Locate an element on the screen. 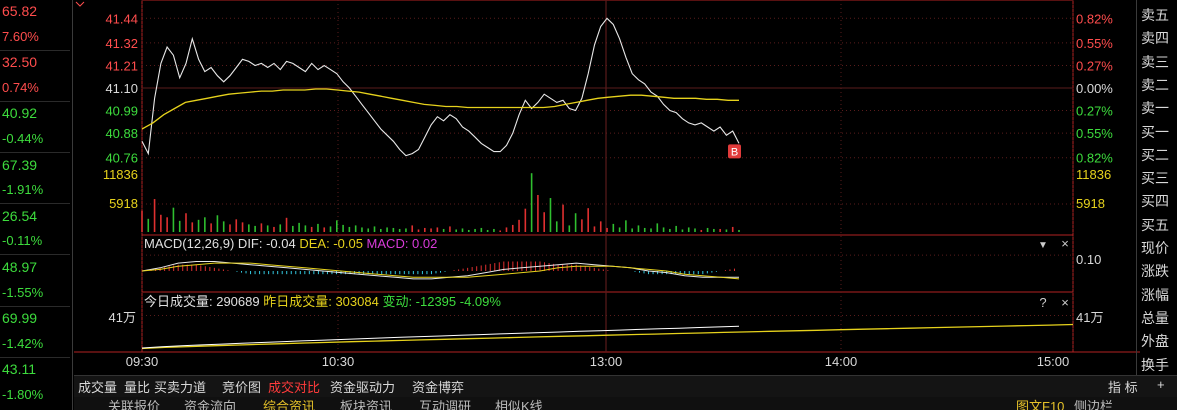 The image size is (1177, 410). tab-4: 成交对比 is located at coordinates (294, 387).